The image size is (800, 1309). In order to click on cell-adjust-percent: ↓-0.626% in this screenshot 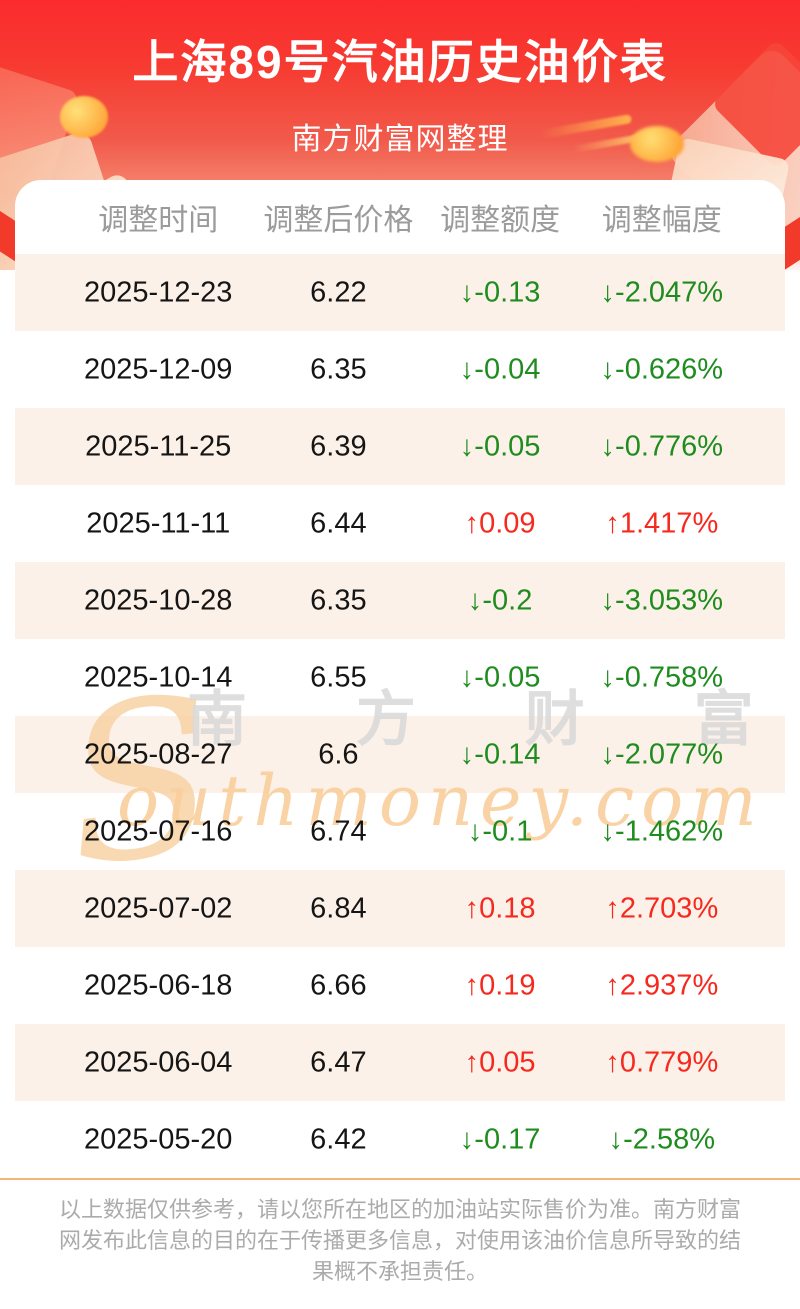, I will do `click(662, 369)`.